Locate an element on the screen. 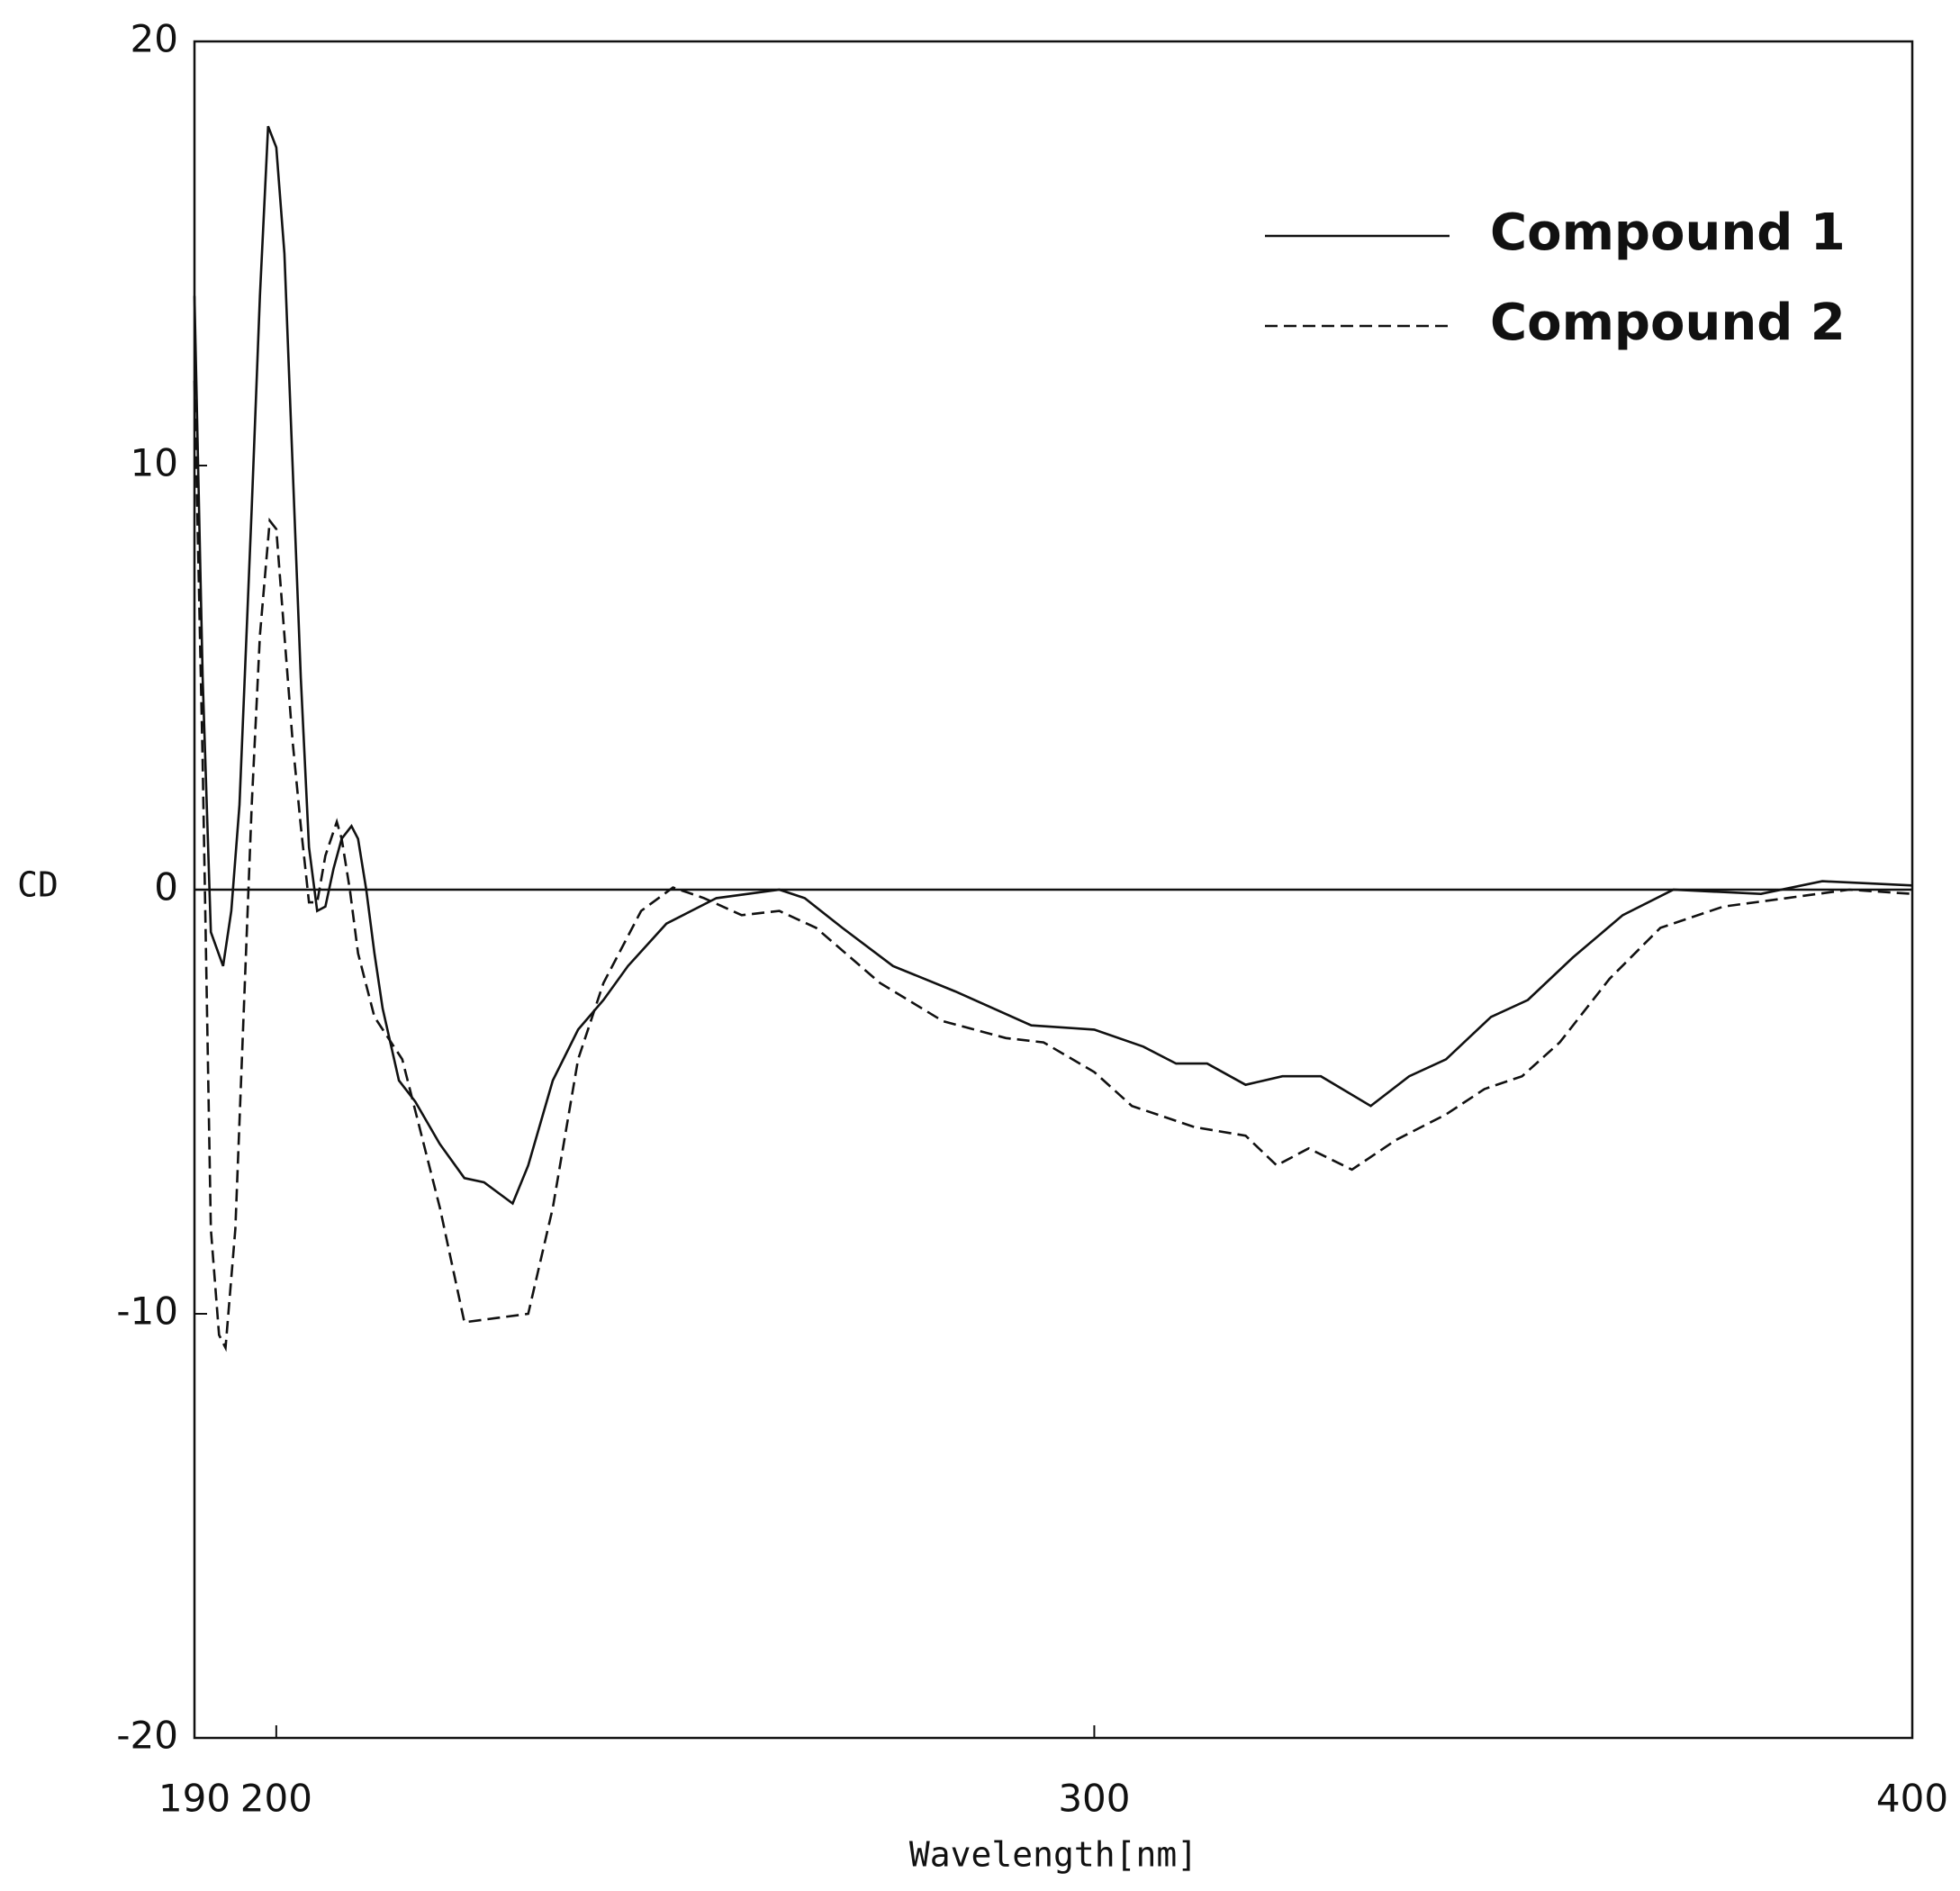 The image size is (1960, 1891). y-tick-label: 10 is located at coordinates (154, 463).